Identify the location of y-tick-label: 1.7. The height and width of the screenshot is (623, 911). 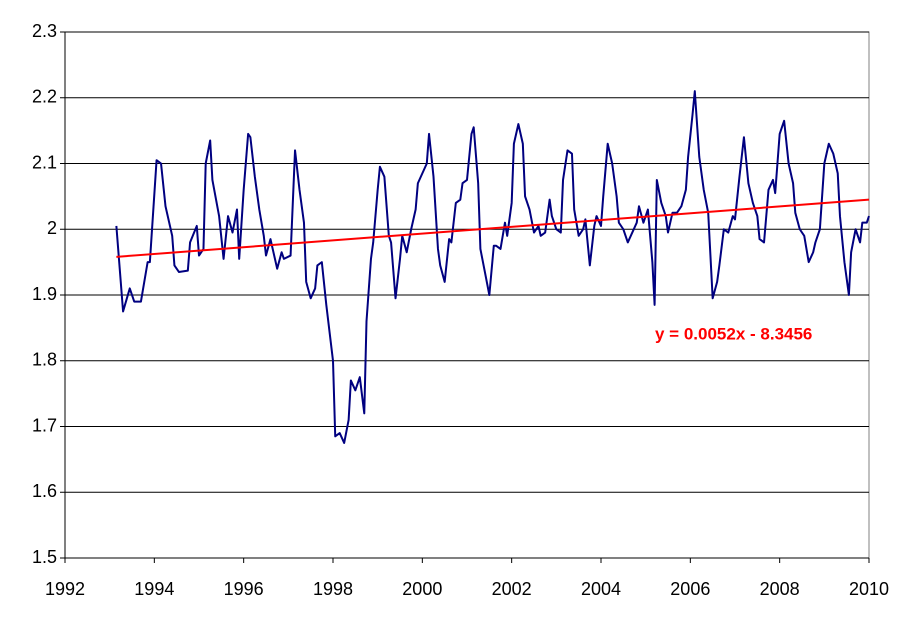
(44, 425).